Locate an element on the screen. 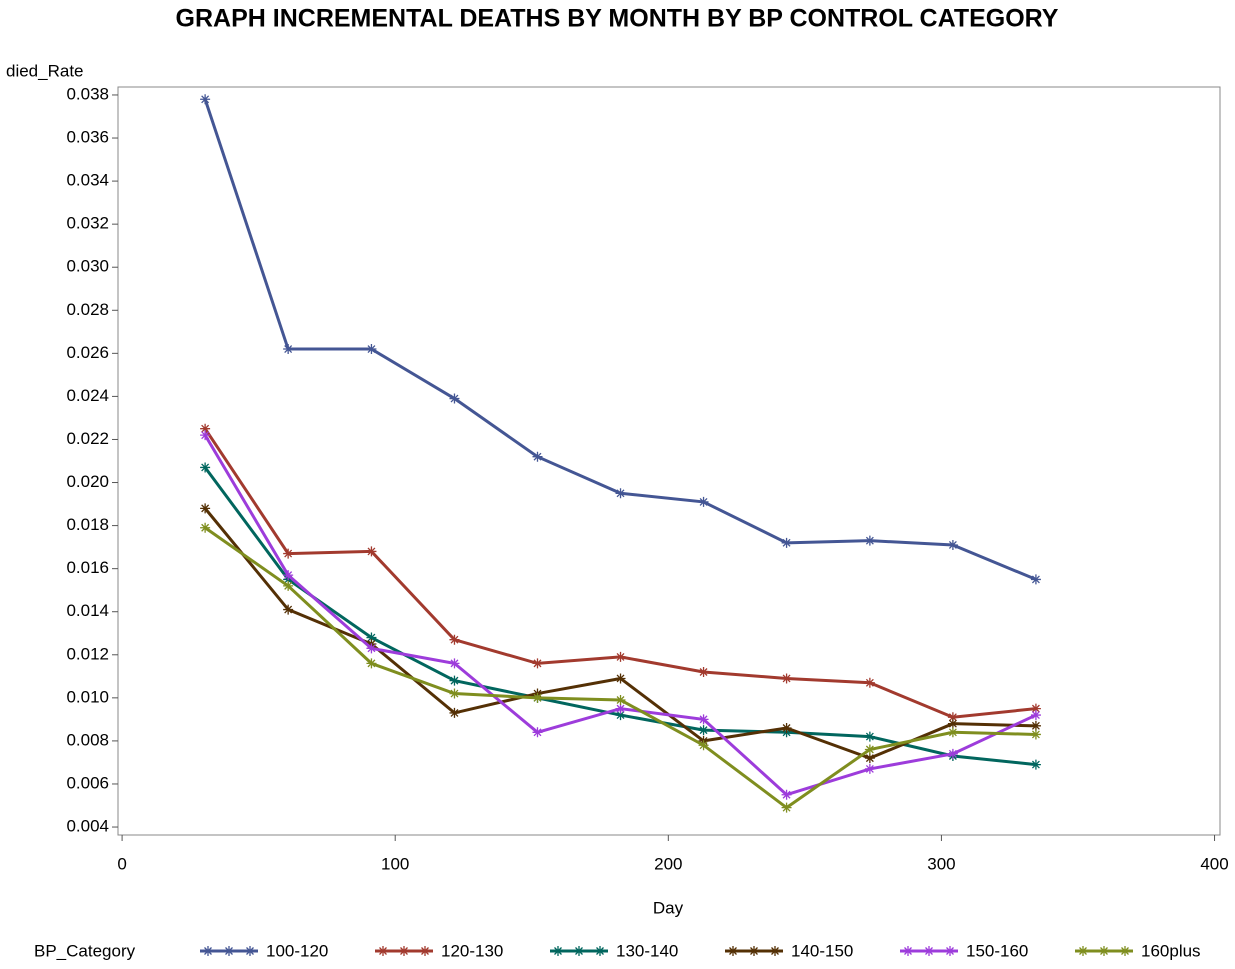 The width and height of the screenshot is (1235, 969). y-tick-label: 0.030 is located at coordinates (87, 266).